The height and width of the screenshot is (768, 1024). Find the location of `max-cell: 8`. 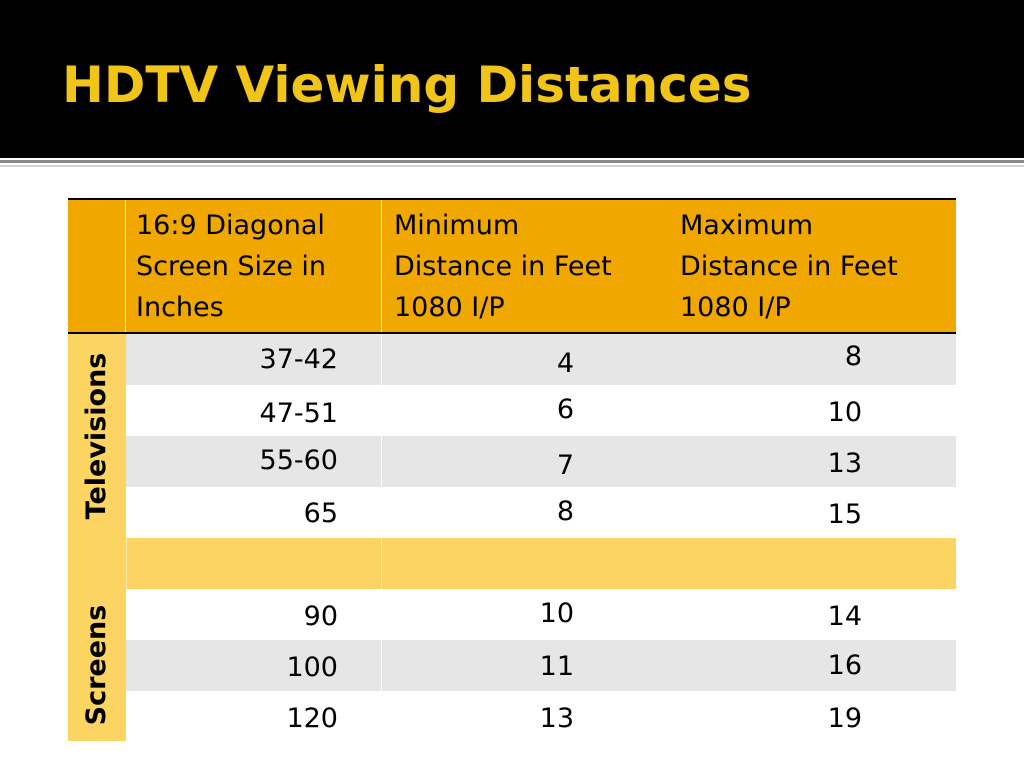

max-cell: 8 is located at coordinates (853, 356).